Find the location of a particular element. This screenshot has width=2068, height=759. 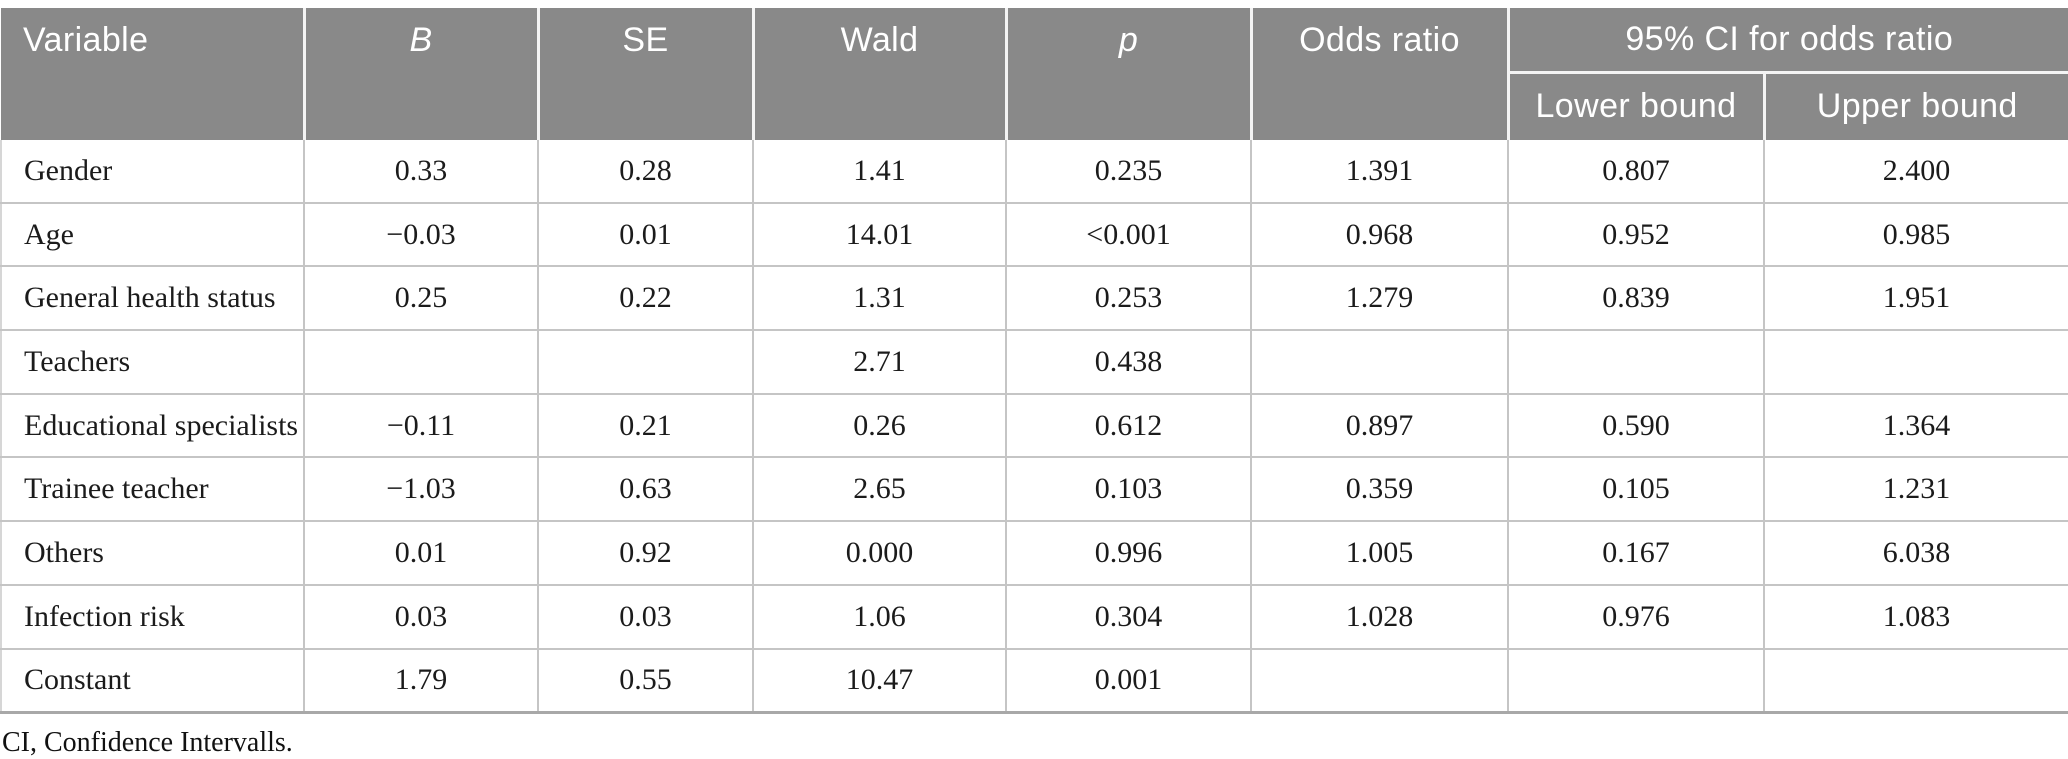

cell-lower: 0.976 is located at coordinates (1636, 616).